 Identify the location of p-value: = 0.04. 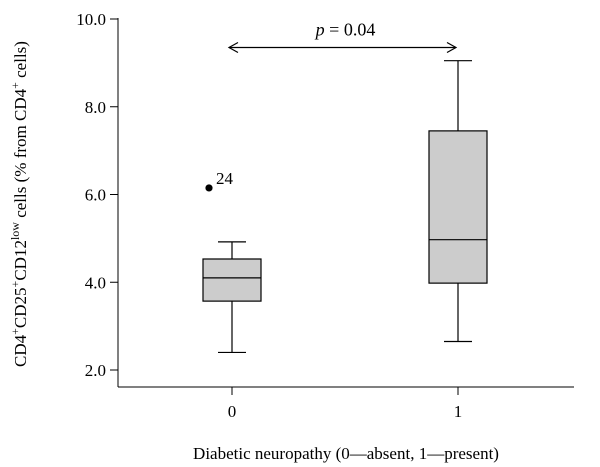
(350, 30).